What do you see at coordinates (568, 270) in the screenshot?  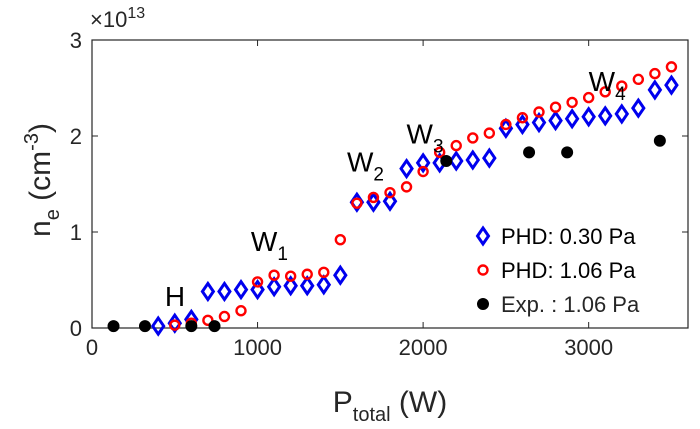 I see `legend-label: PHD: 1.06 Pa` at bounding box center [568, 270].